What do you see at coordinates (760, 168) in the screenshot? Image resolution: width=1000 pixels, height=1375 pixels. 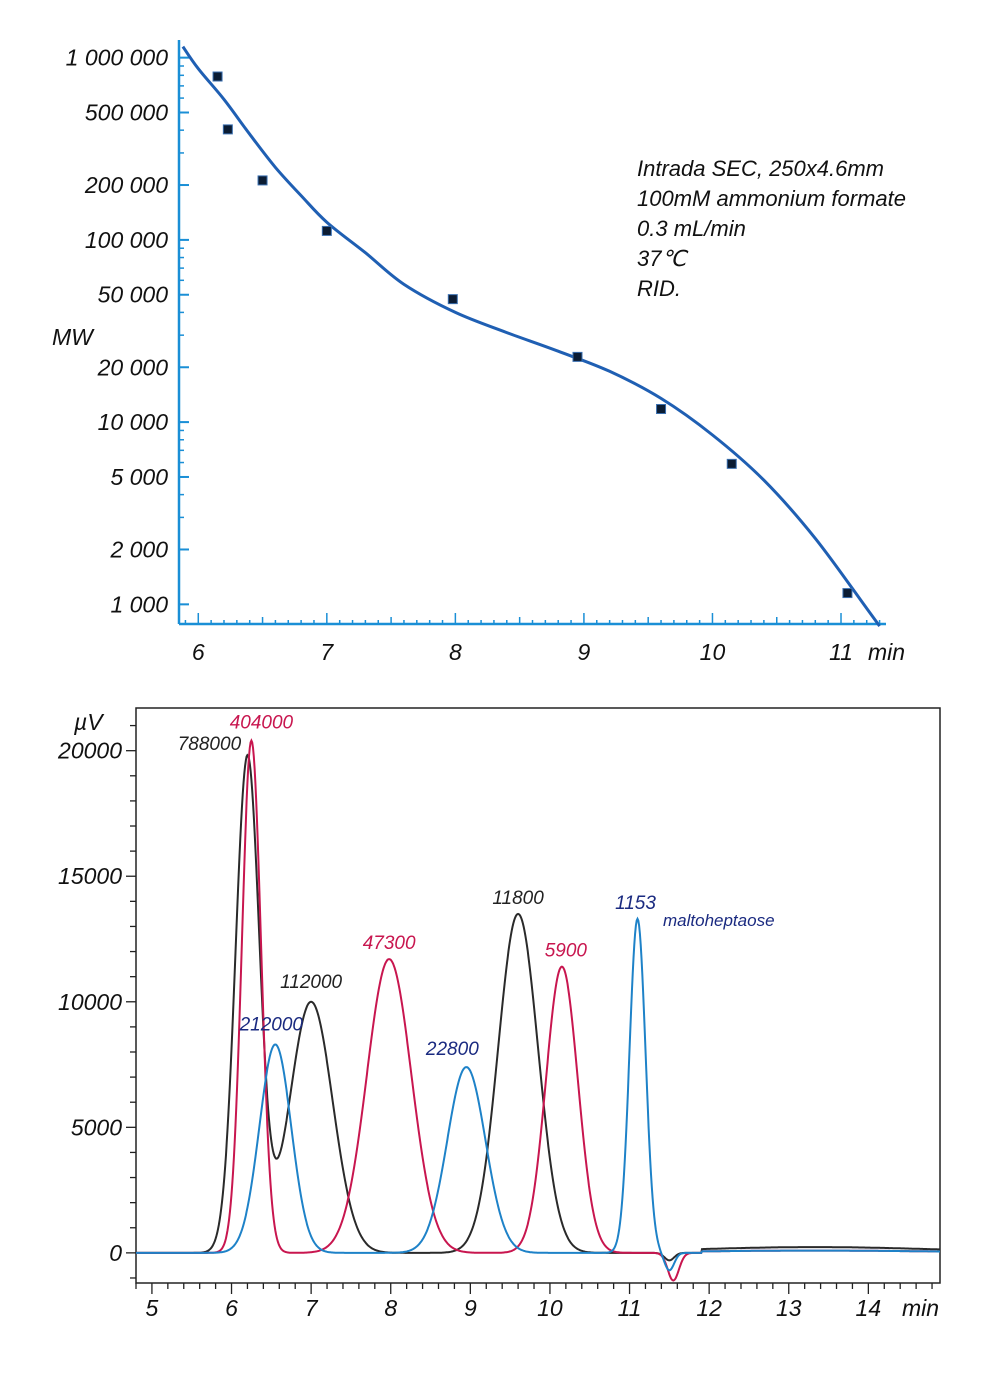 I see `annotation-line-column: Intrada SEC, 250x4.6mm` at bounding box center [760, 168].